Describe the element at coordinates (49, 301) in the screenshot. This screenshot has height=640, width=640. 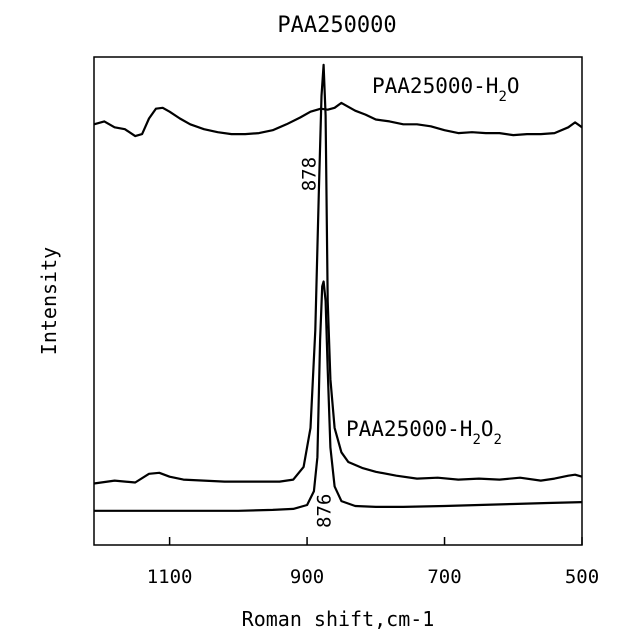
I see `y-axis-label: Intensity` at that location.